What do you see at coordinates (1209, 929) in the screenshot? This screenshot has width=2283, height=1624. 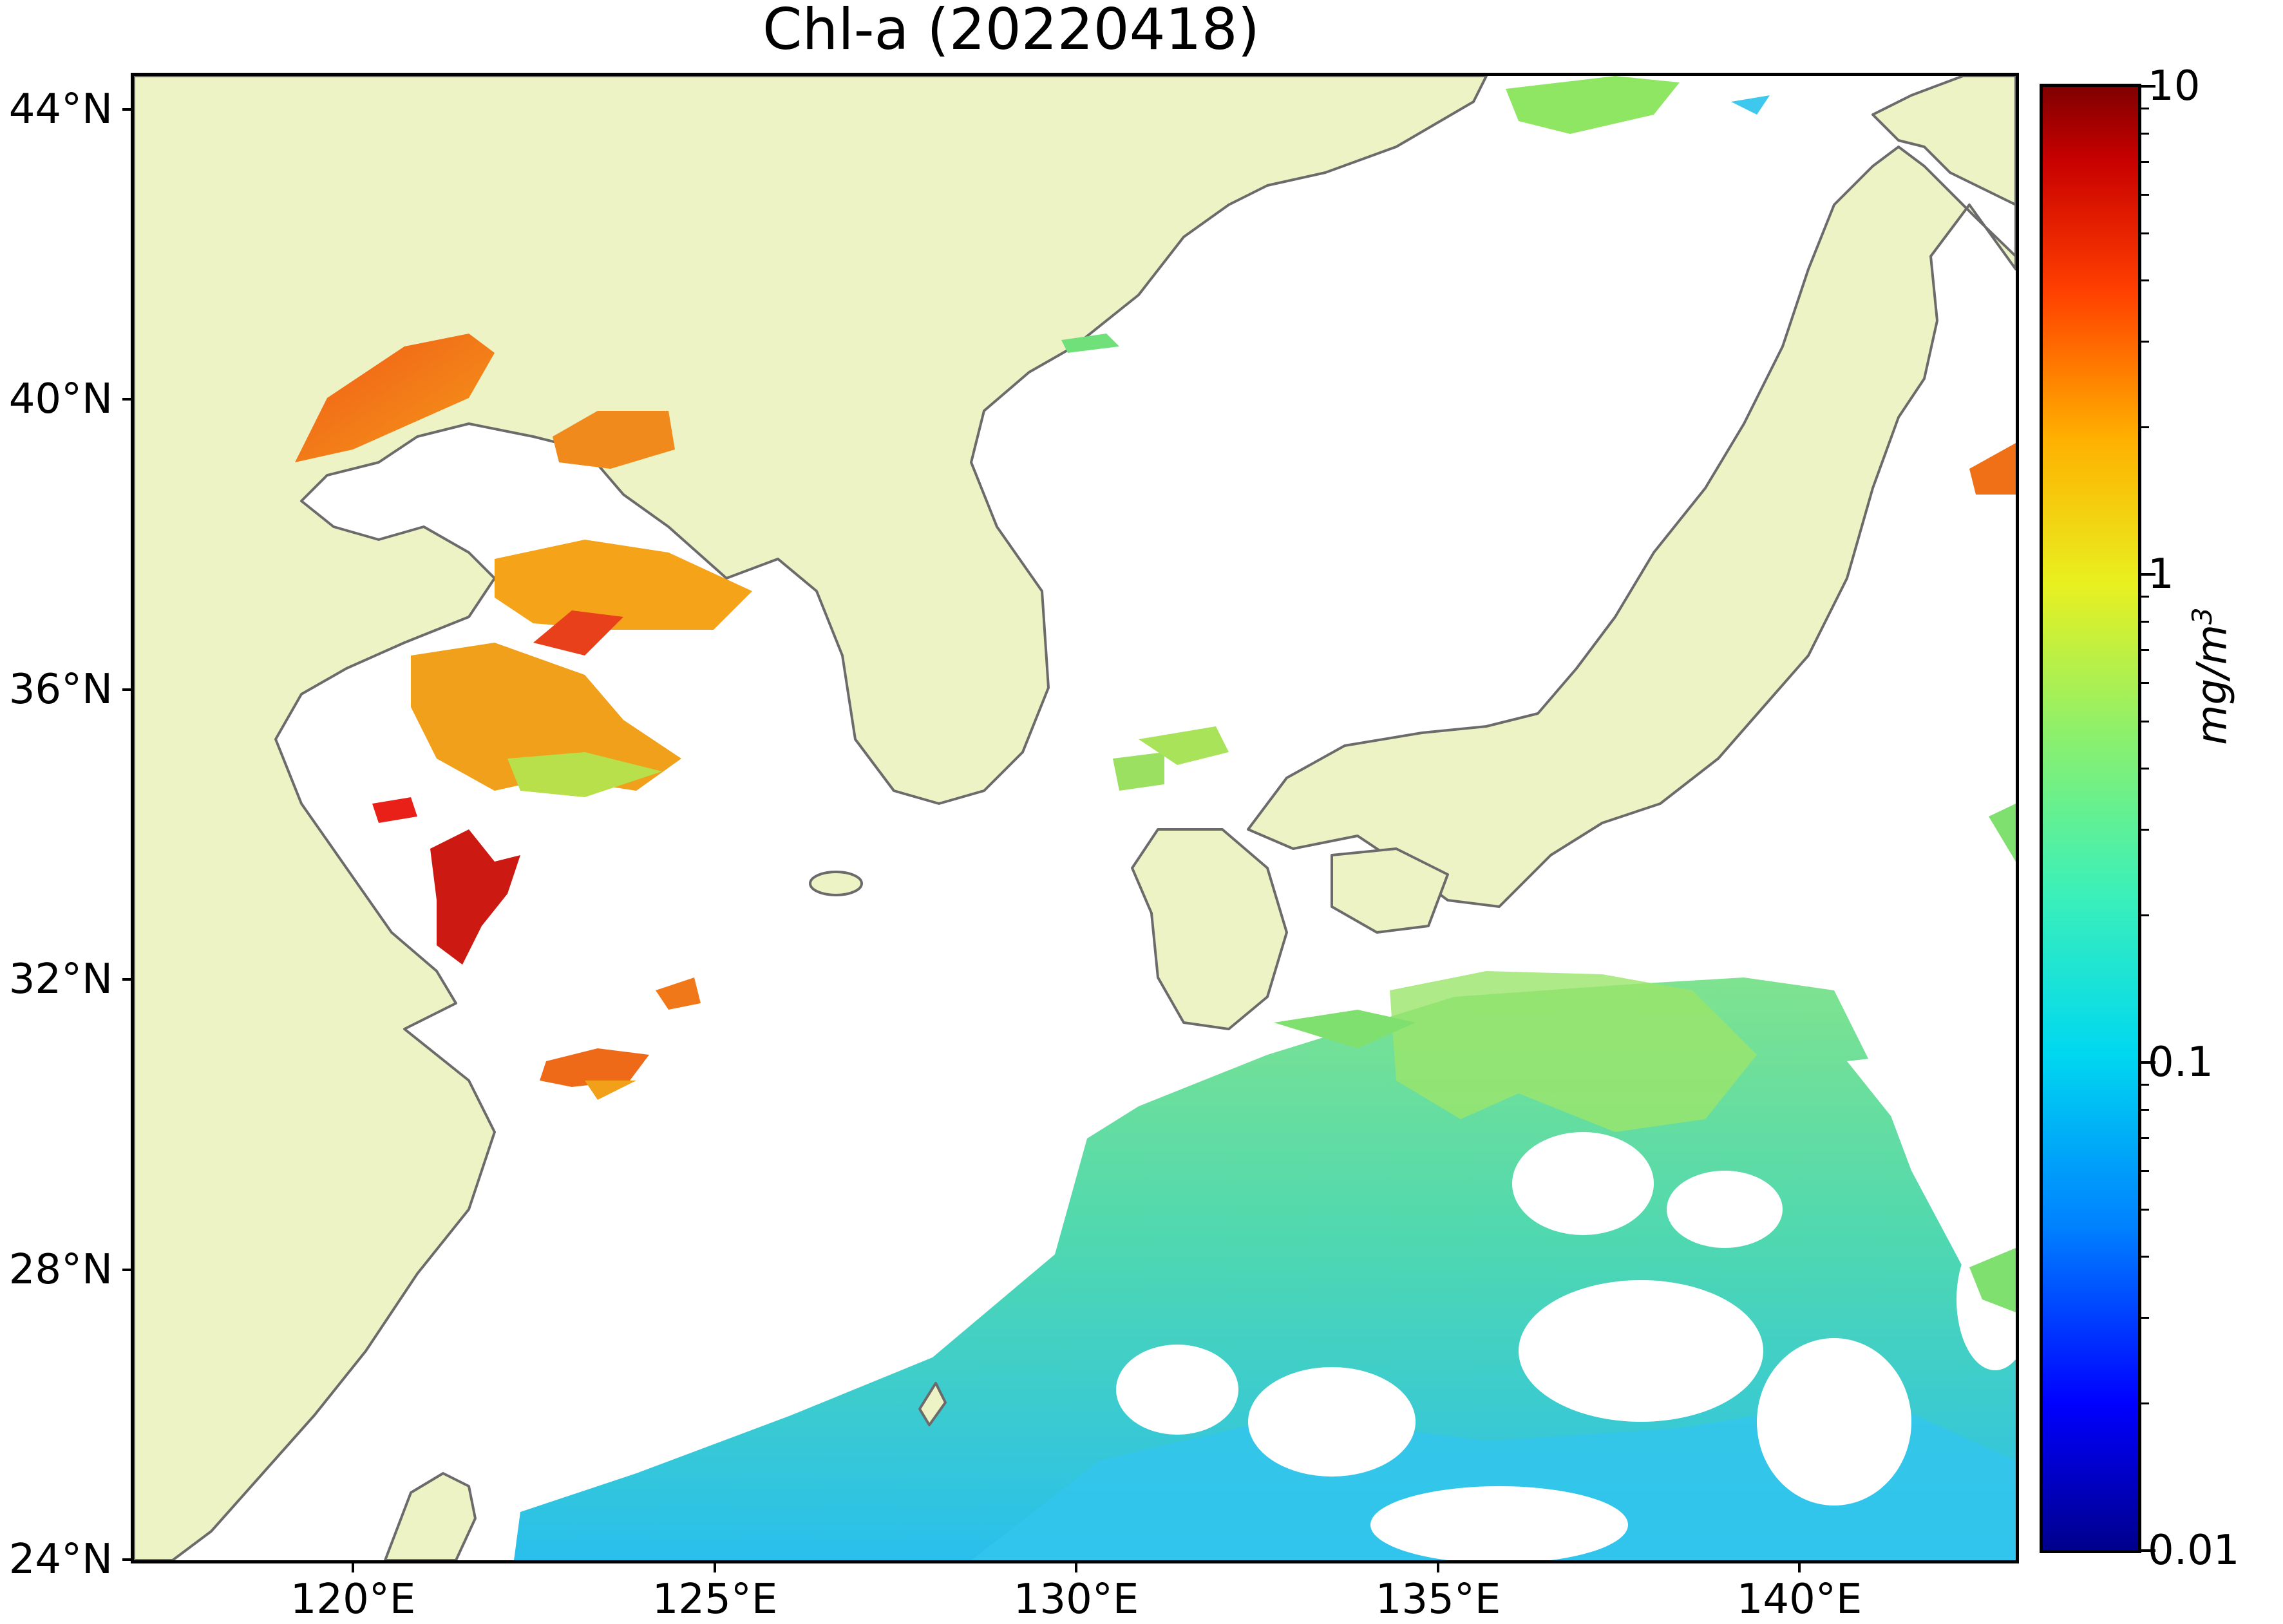 I see `land-kyushu` at bounding box center [1209, 929].